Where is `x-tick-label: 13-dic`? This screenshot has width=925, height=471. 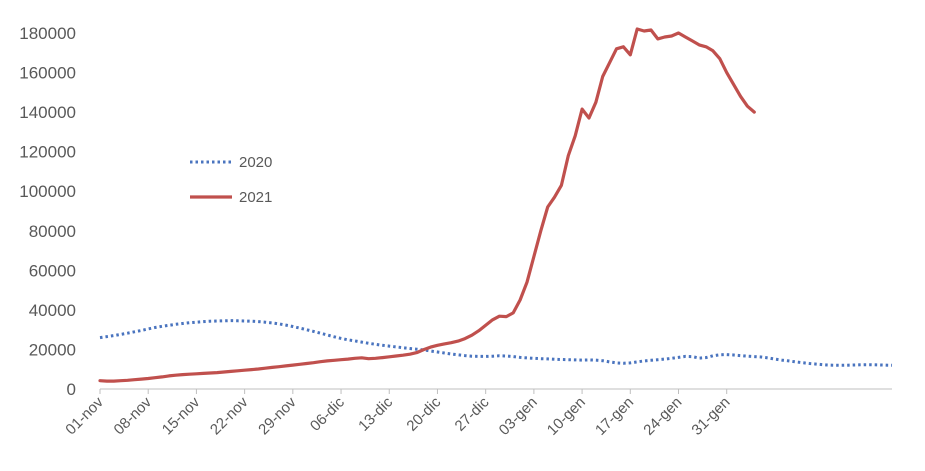
x-tick-label: 13-dic is located at coordinates (375, 413).